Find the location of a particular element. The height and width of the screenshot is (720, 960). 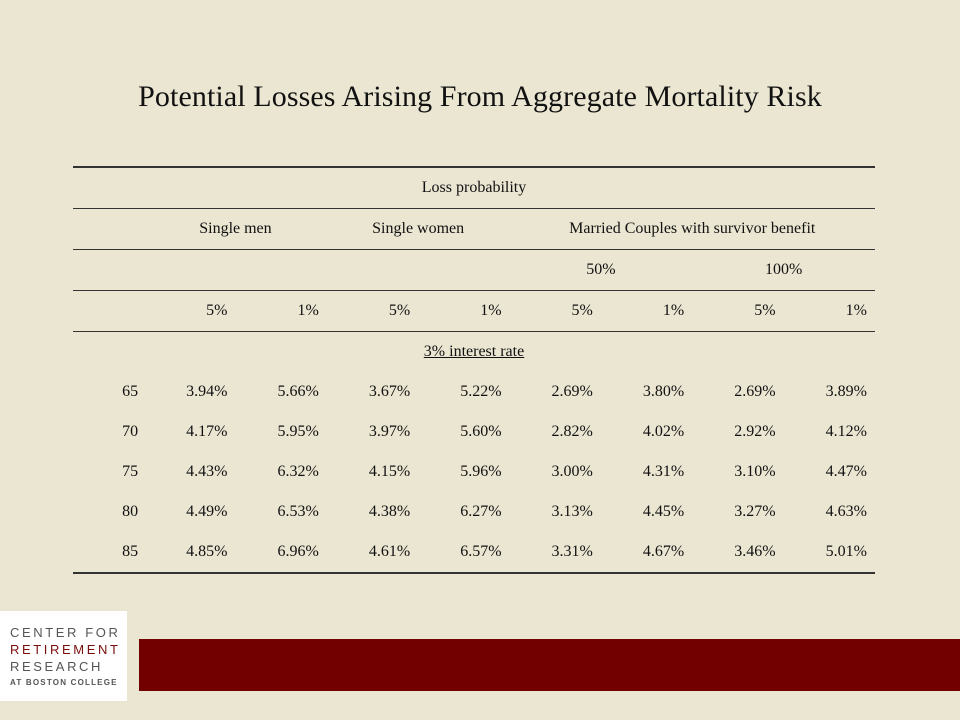

value-cell: 2.92% is located at coordinates (755, 431).